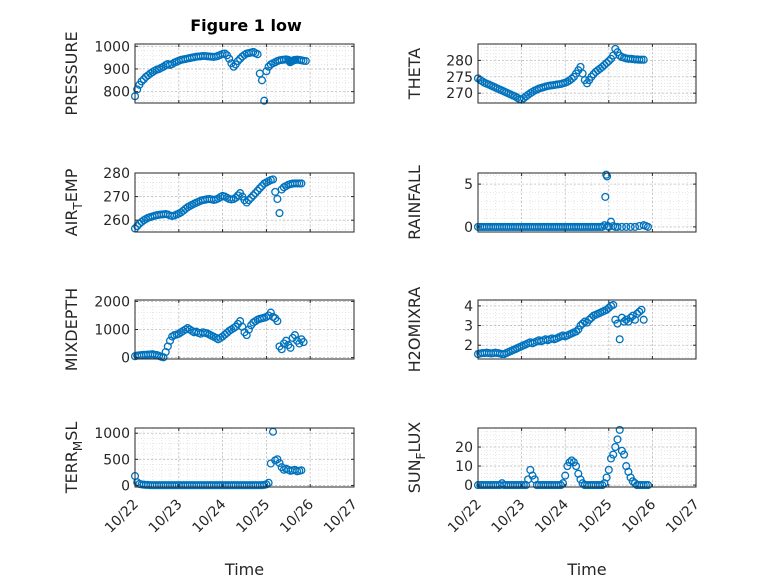  Describe the element at coordinates (468, 307) in the screenshot. I see `y-tick-label: 4` at that location.